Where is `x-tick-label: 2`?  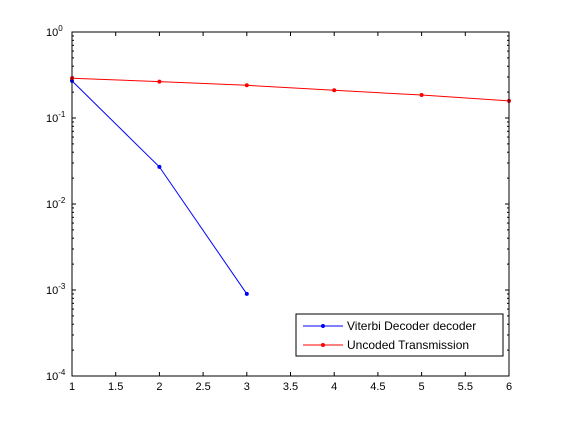 x-tick-label: 2 is located at coordinates (159, 387).